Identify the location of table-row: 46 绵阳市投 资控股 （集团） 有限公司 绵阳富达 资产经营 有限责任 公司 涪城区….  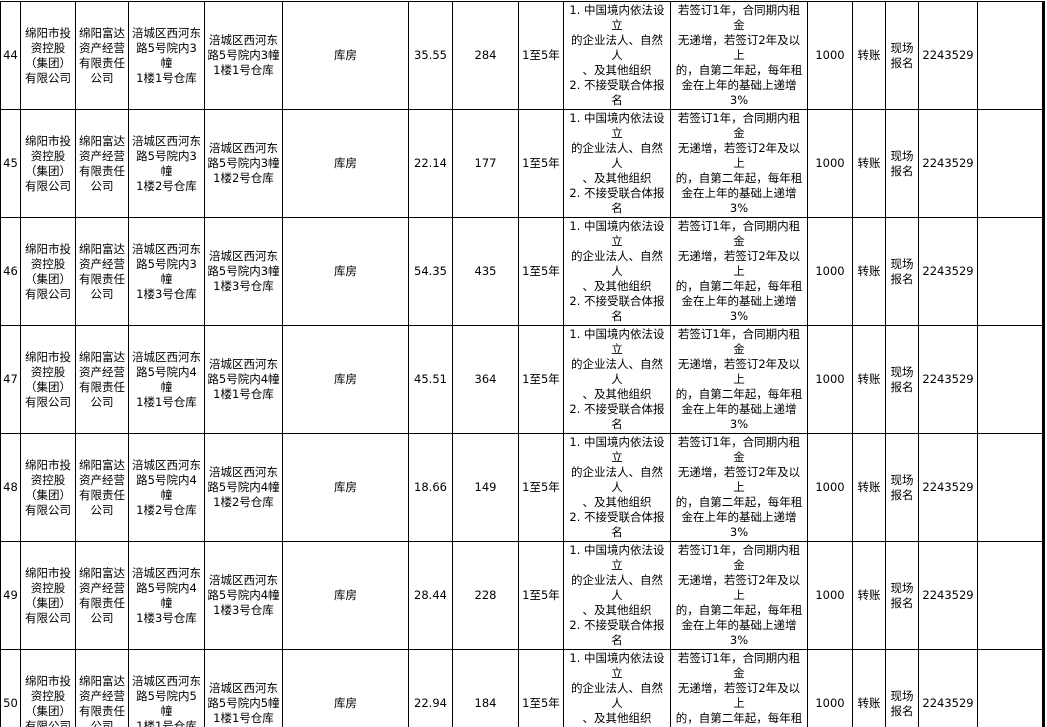
(522, 271).